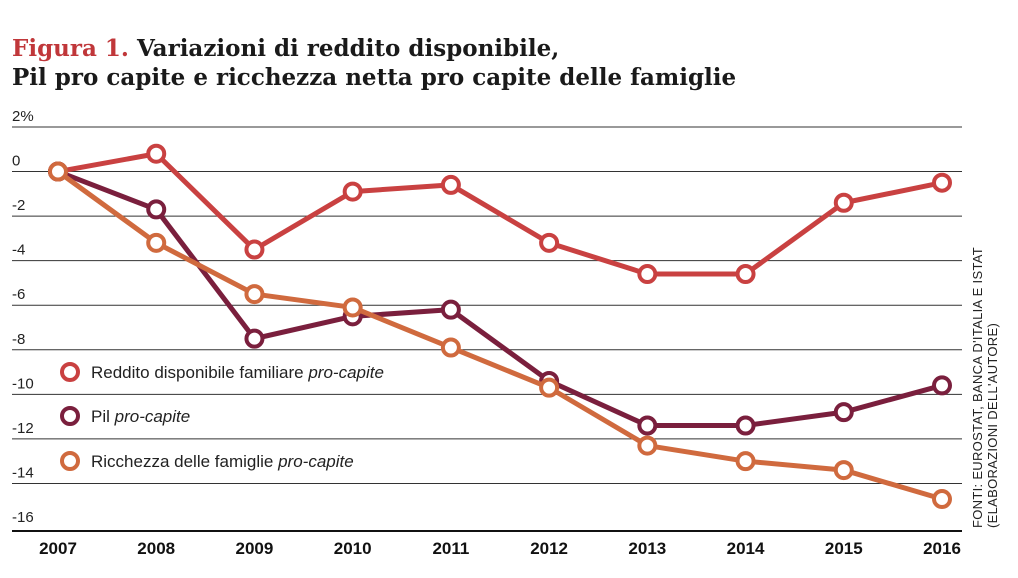  I want to click on legend-marker-pil, so click(70, 416).